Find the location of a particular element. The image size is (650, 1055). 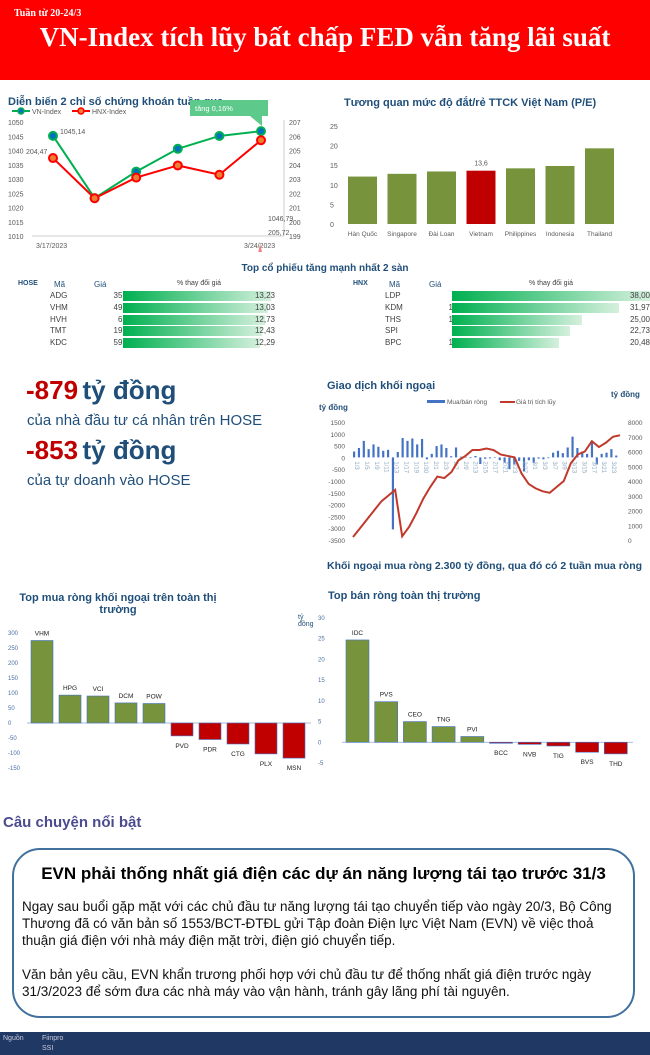

source-label: Nguồn is located at coordinates (13, 1038).